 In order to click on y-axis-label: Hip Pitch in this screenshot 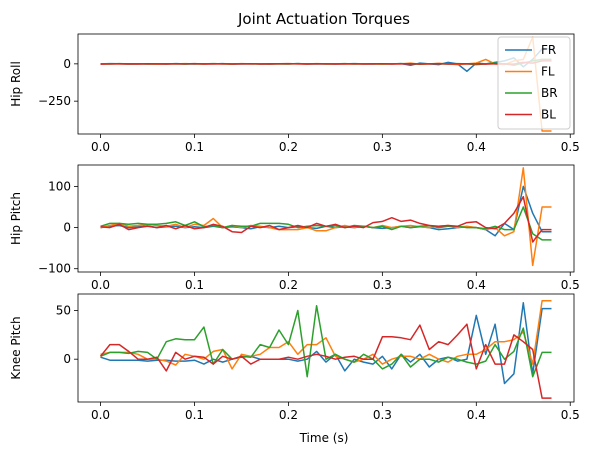, I will do `click(16, 218)`.